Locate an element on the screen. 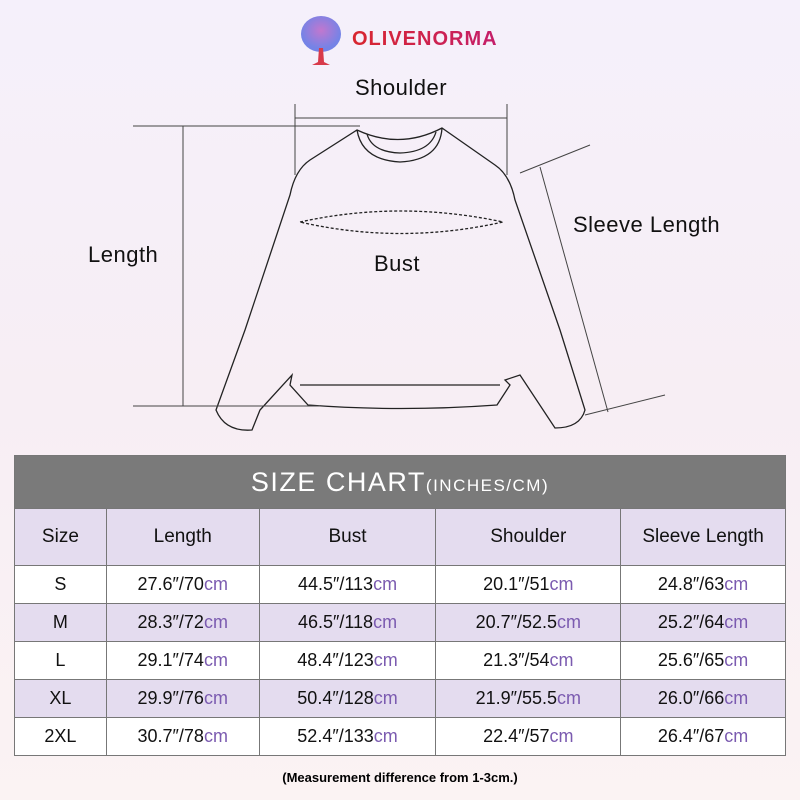 The height and width of the screenshot is (800, 800). measurement-cell: 50.4″/128cm is located at coordinates (347, 698).